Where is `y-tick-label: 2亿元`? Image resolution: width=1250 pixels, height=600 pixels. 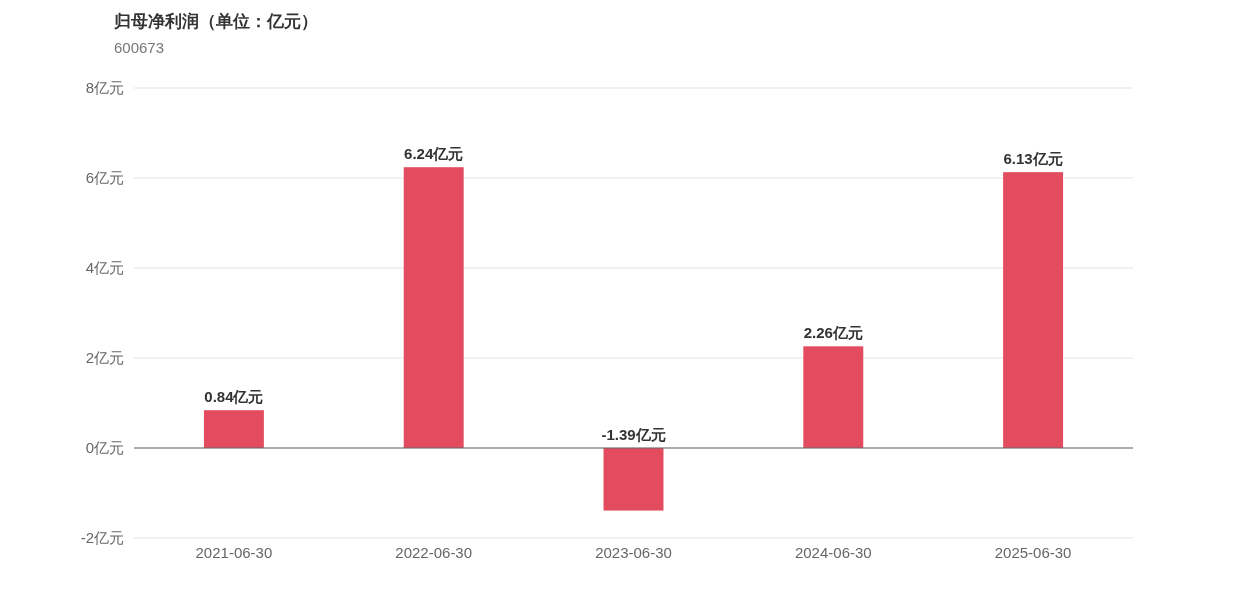
y-tick-label: 2亿元 is located at coordinates (104, 358).